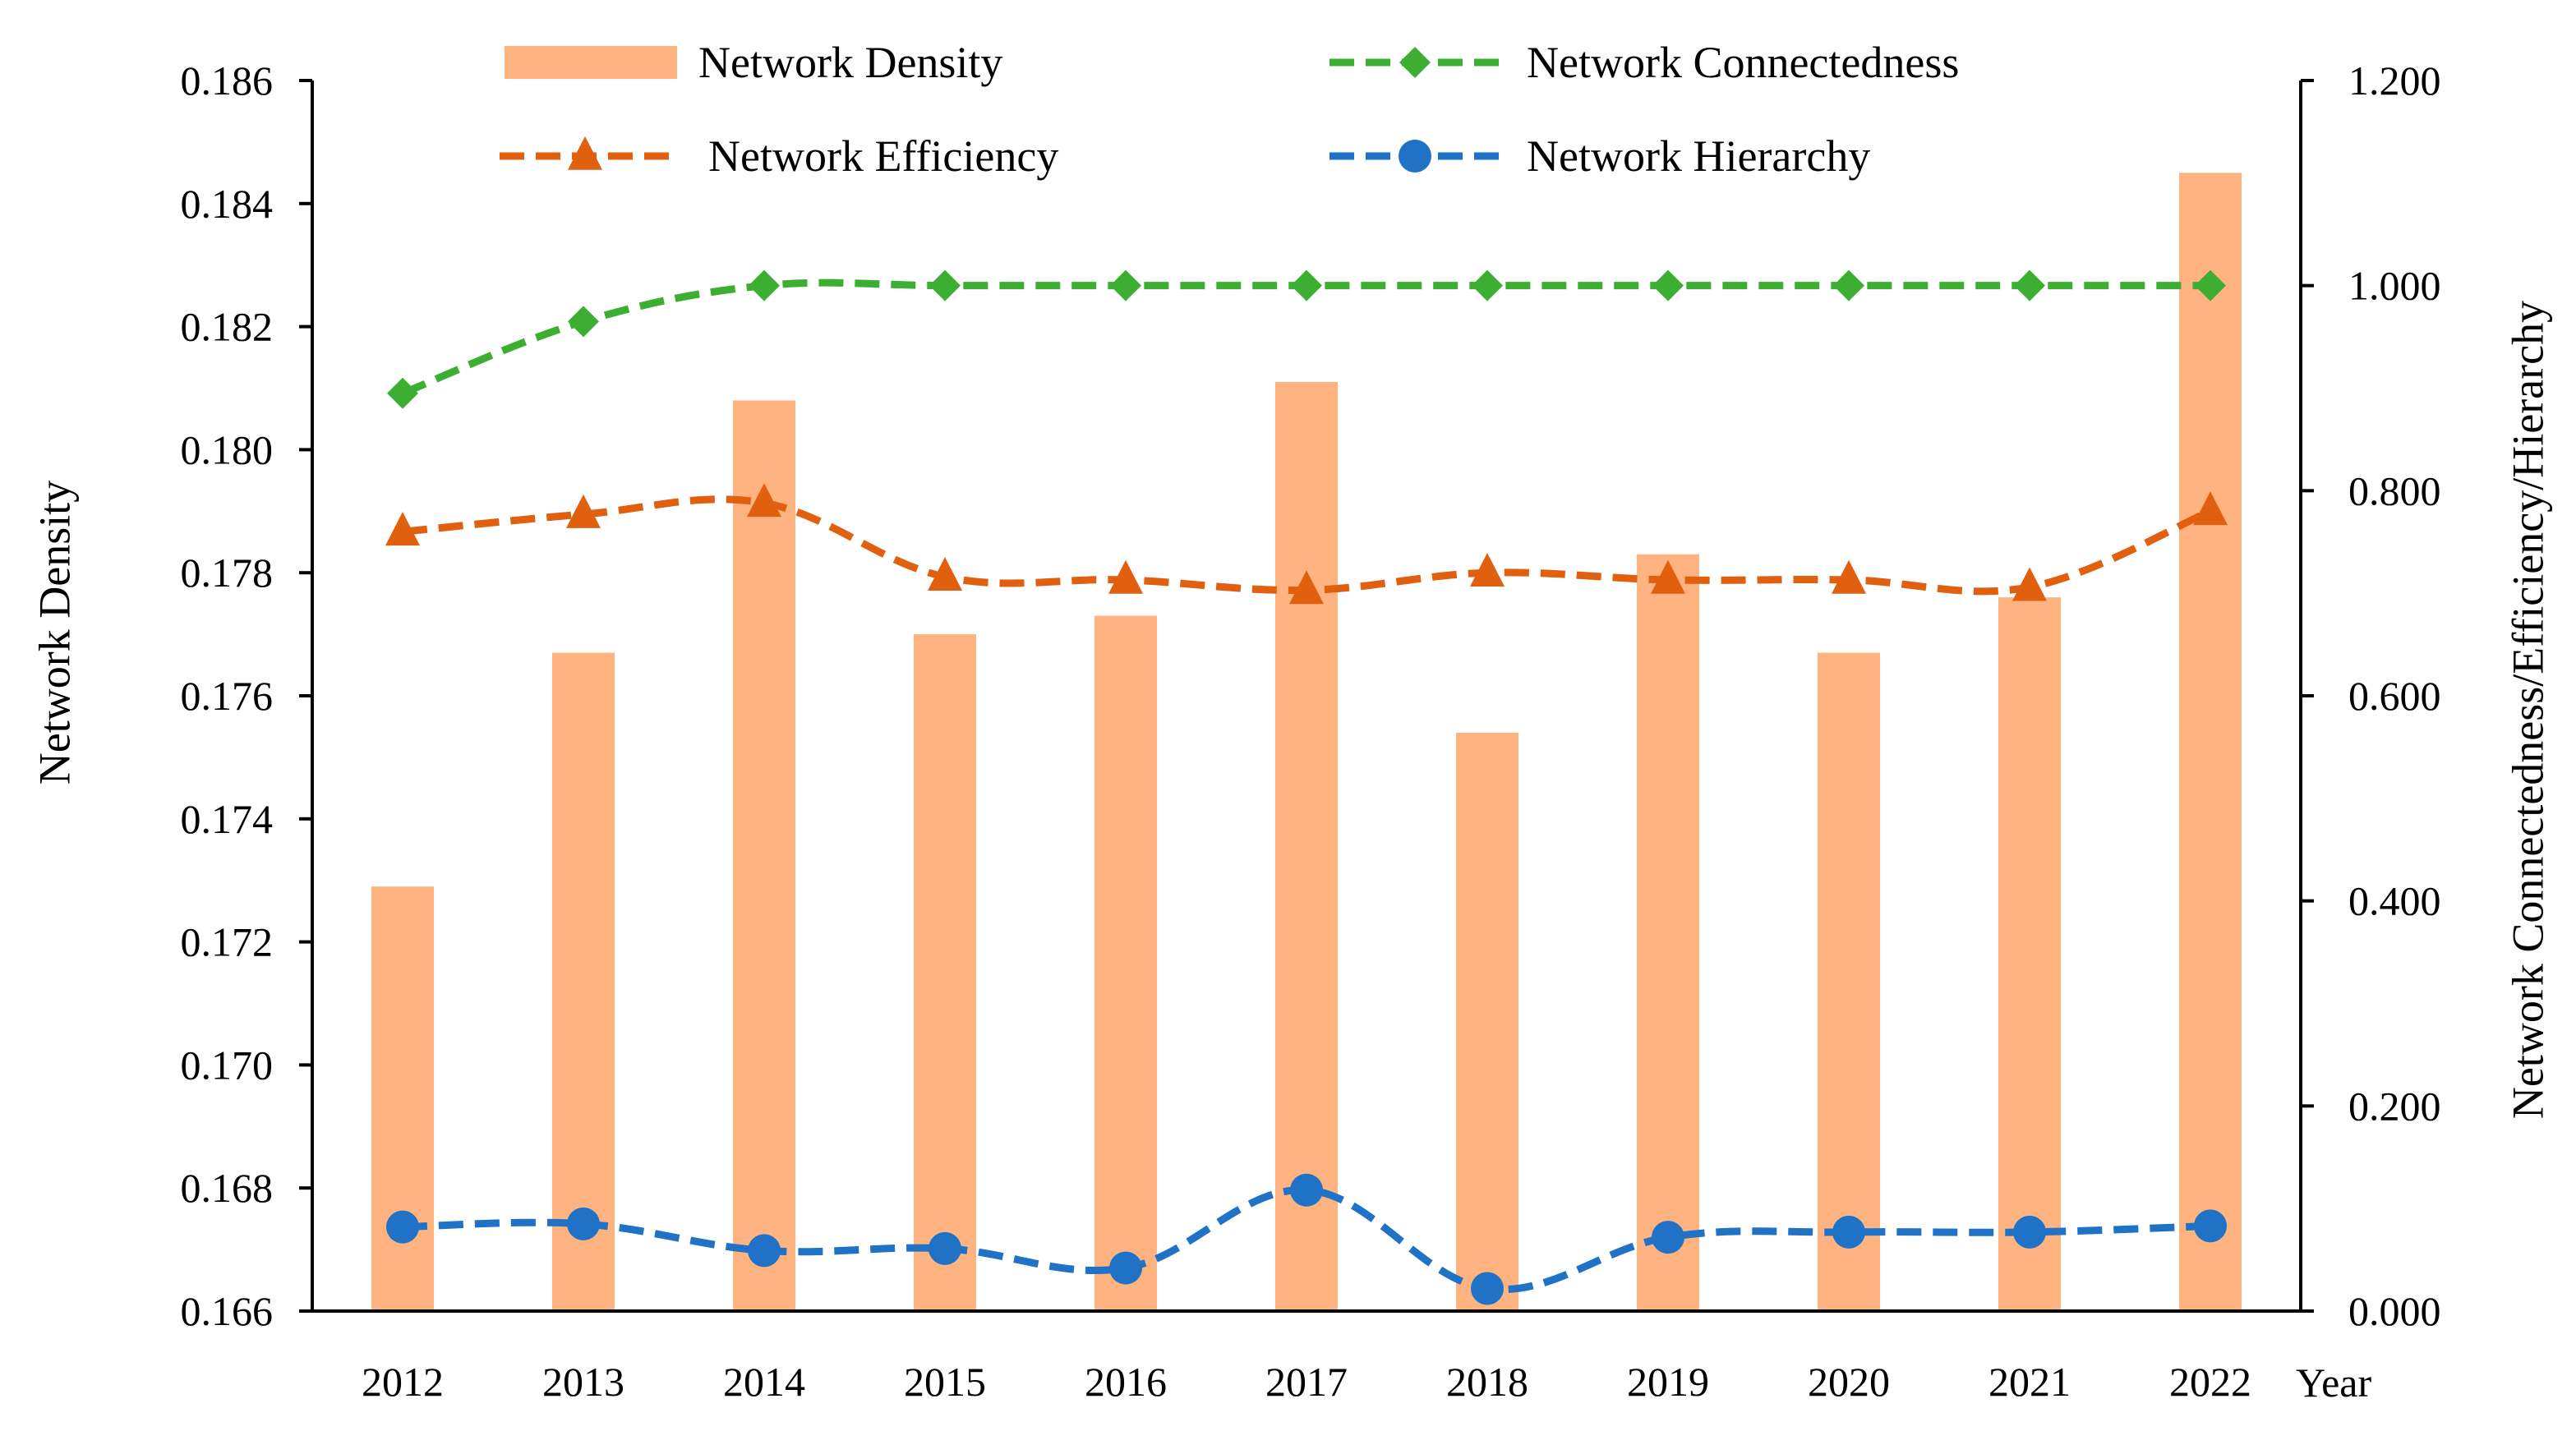 The height and width of the screenshot is (1431, 2576). What do you see at coordinates (1125, 285) in the screenshot?
I see `network-connectedness-point-2016` at bounding box center [1125, 285].